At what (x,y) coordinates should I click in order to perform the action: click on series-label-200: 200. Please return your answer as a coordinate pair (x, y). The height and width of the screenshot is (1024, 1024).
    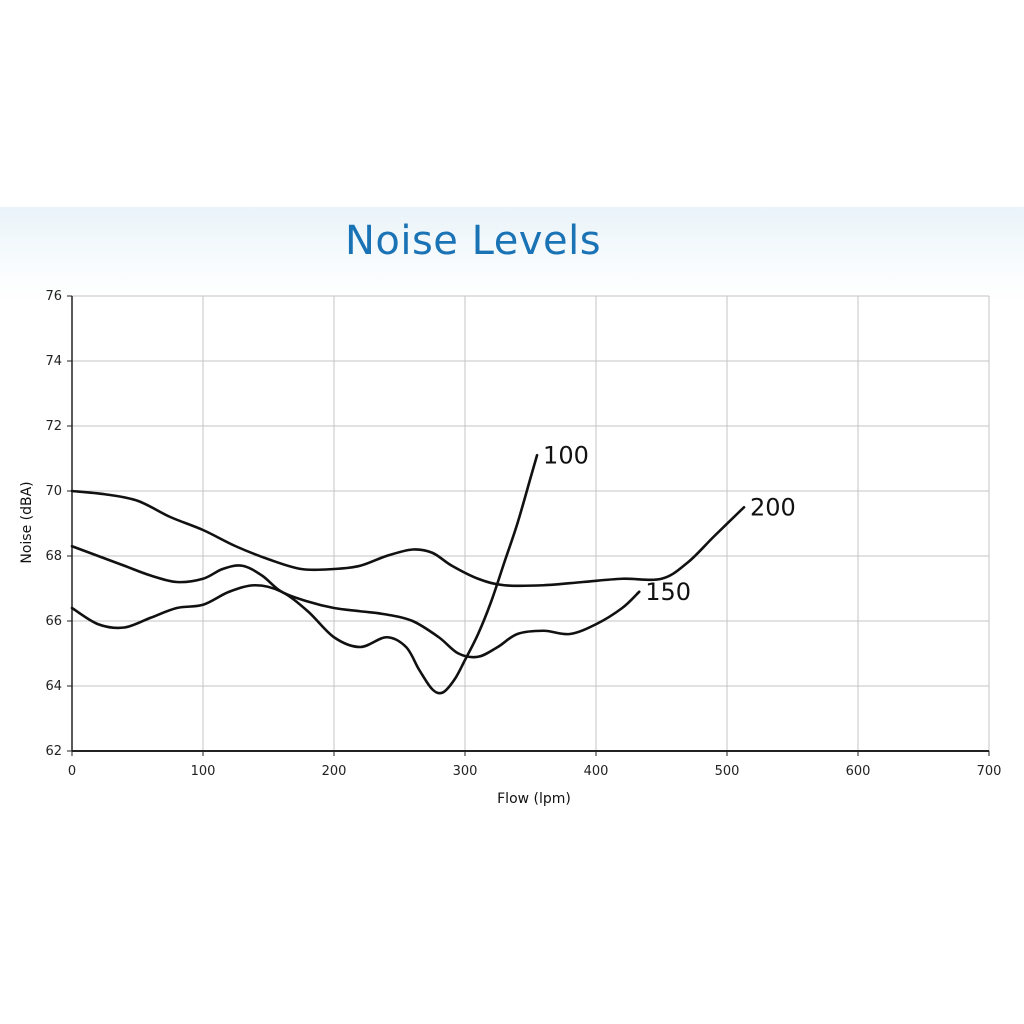
    Looking at the image, I should click on (773, 507).